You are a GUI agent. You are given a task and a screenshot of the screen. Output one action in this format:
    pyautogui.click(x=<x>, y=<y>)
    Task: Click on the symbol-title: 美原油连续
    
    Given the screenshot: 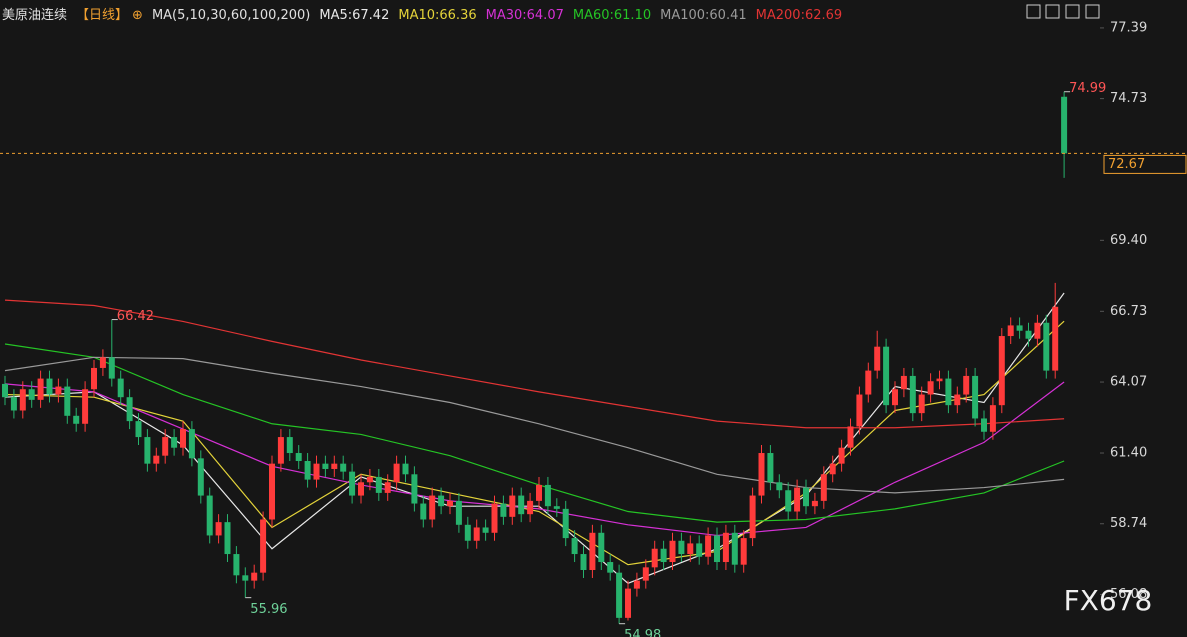 What is the action you would take?
    pyautogui.click(x=35, y=15)
    